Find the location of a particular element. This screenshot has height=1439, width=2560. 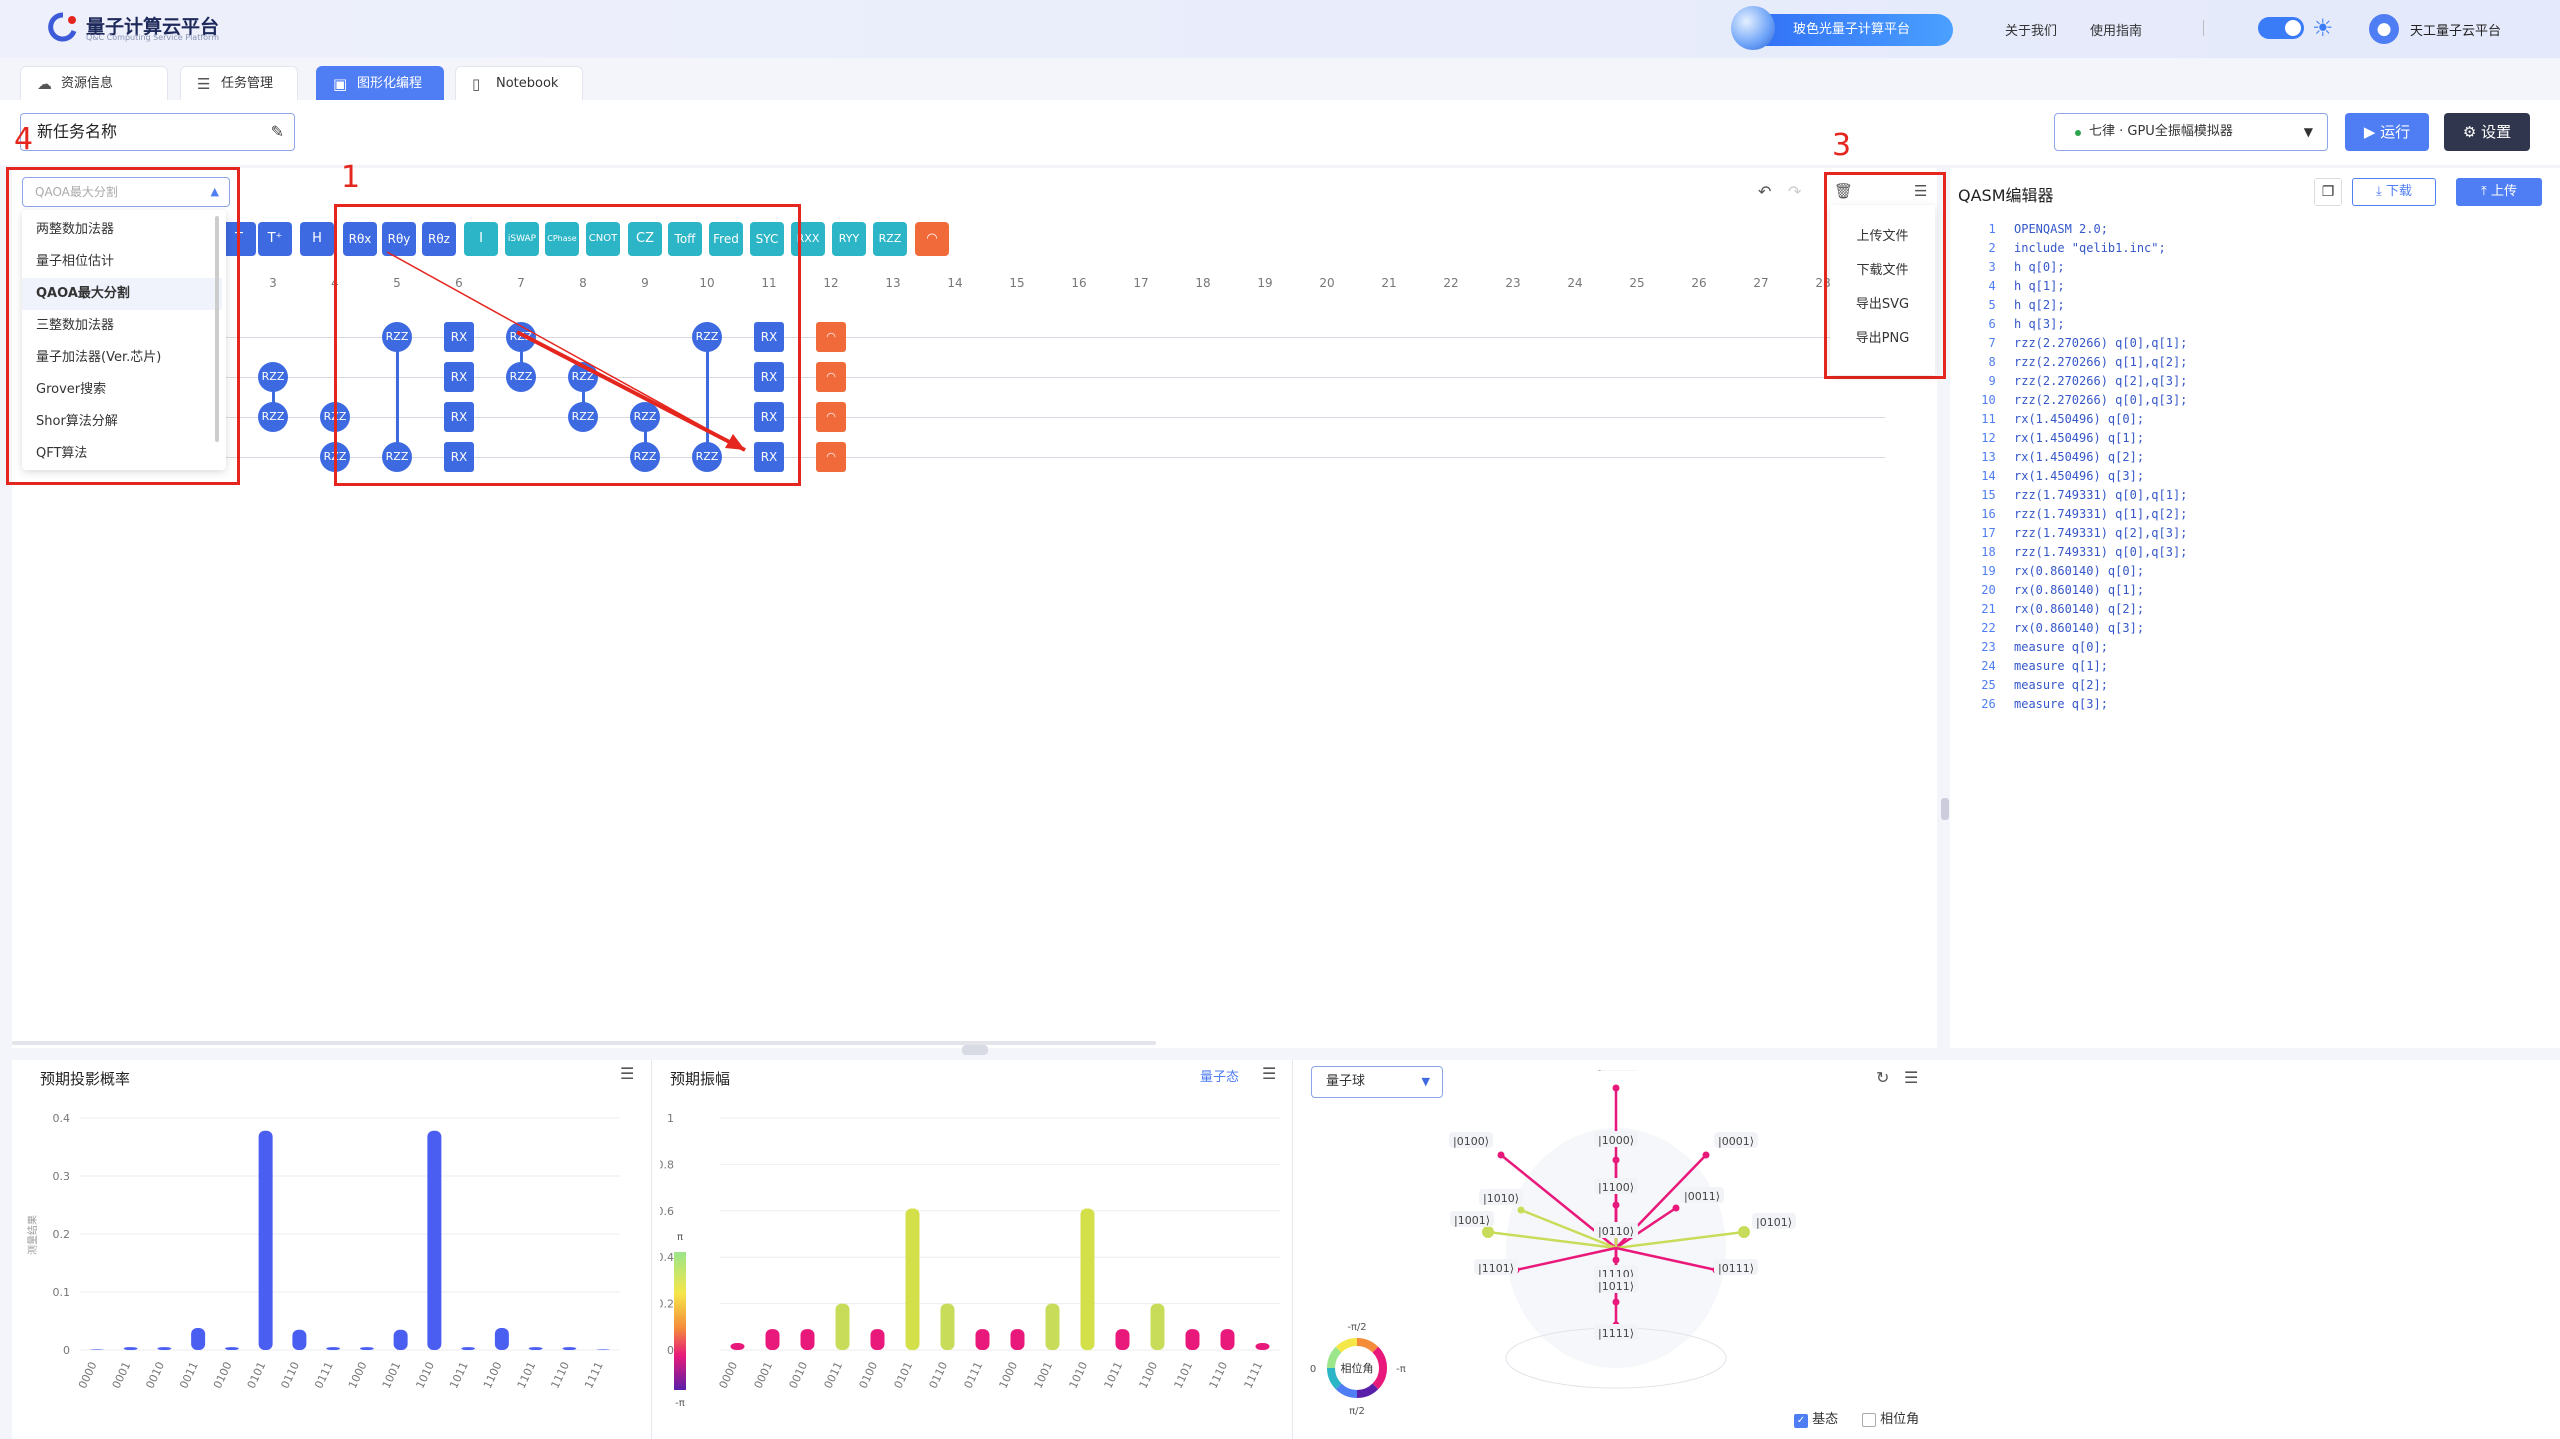

gate-ry: Rθy is located at coordinates (399, 239).